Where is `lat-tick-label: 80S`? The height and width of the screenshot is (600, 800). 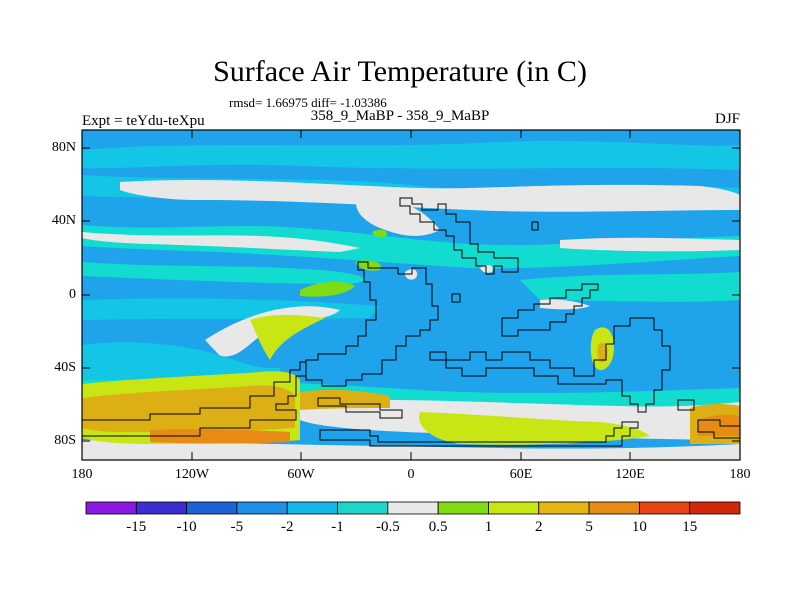 lat-tick-label: 80S is located at coordinates (65, 440).